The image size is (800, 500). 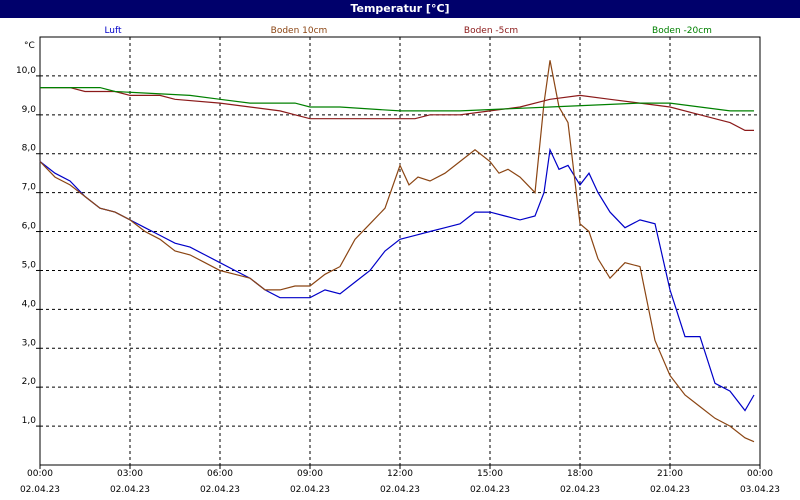 What do you see at coordinates (113, 31) in the screenshot?
I see `legend-entry: Luft` at bounding box center [113, 31].